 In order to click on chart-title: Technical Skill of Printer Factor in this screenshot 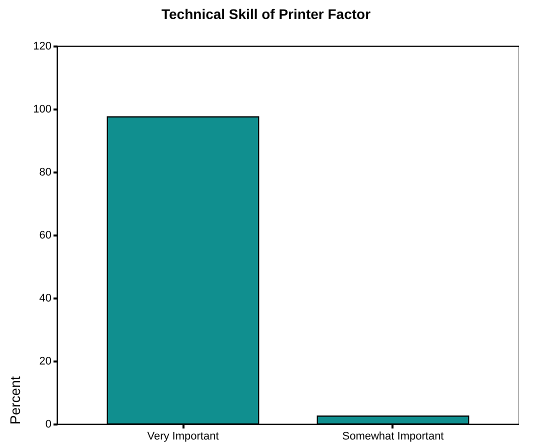, I will do `click(266, 14)`.